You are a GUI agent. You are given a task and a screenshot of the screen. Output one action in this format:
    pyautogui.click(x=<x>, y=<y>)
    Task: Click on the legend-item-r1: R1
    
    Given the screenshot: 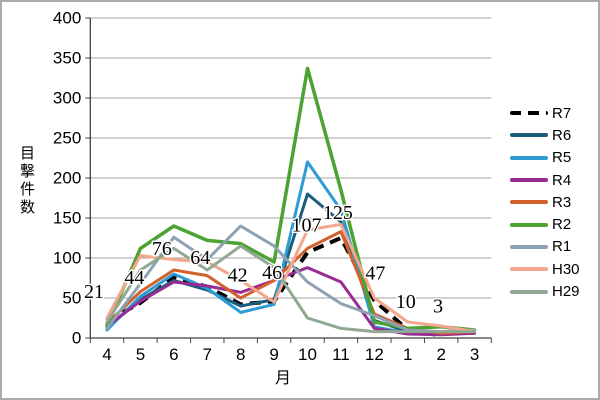 What is the action you would take?
    pyautogui.click(x=545, y=247)
    